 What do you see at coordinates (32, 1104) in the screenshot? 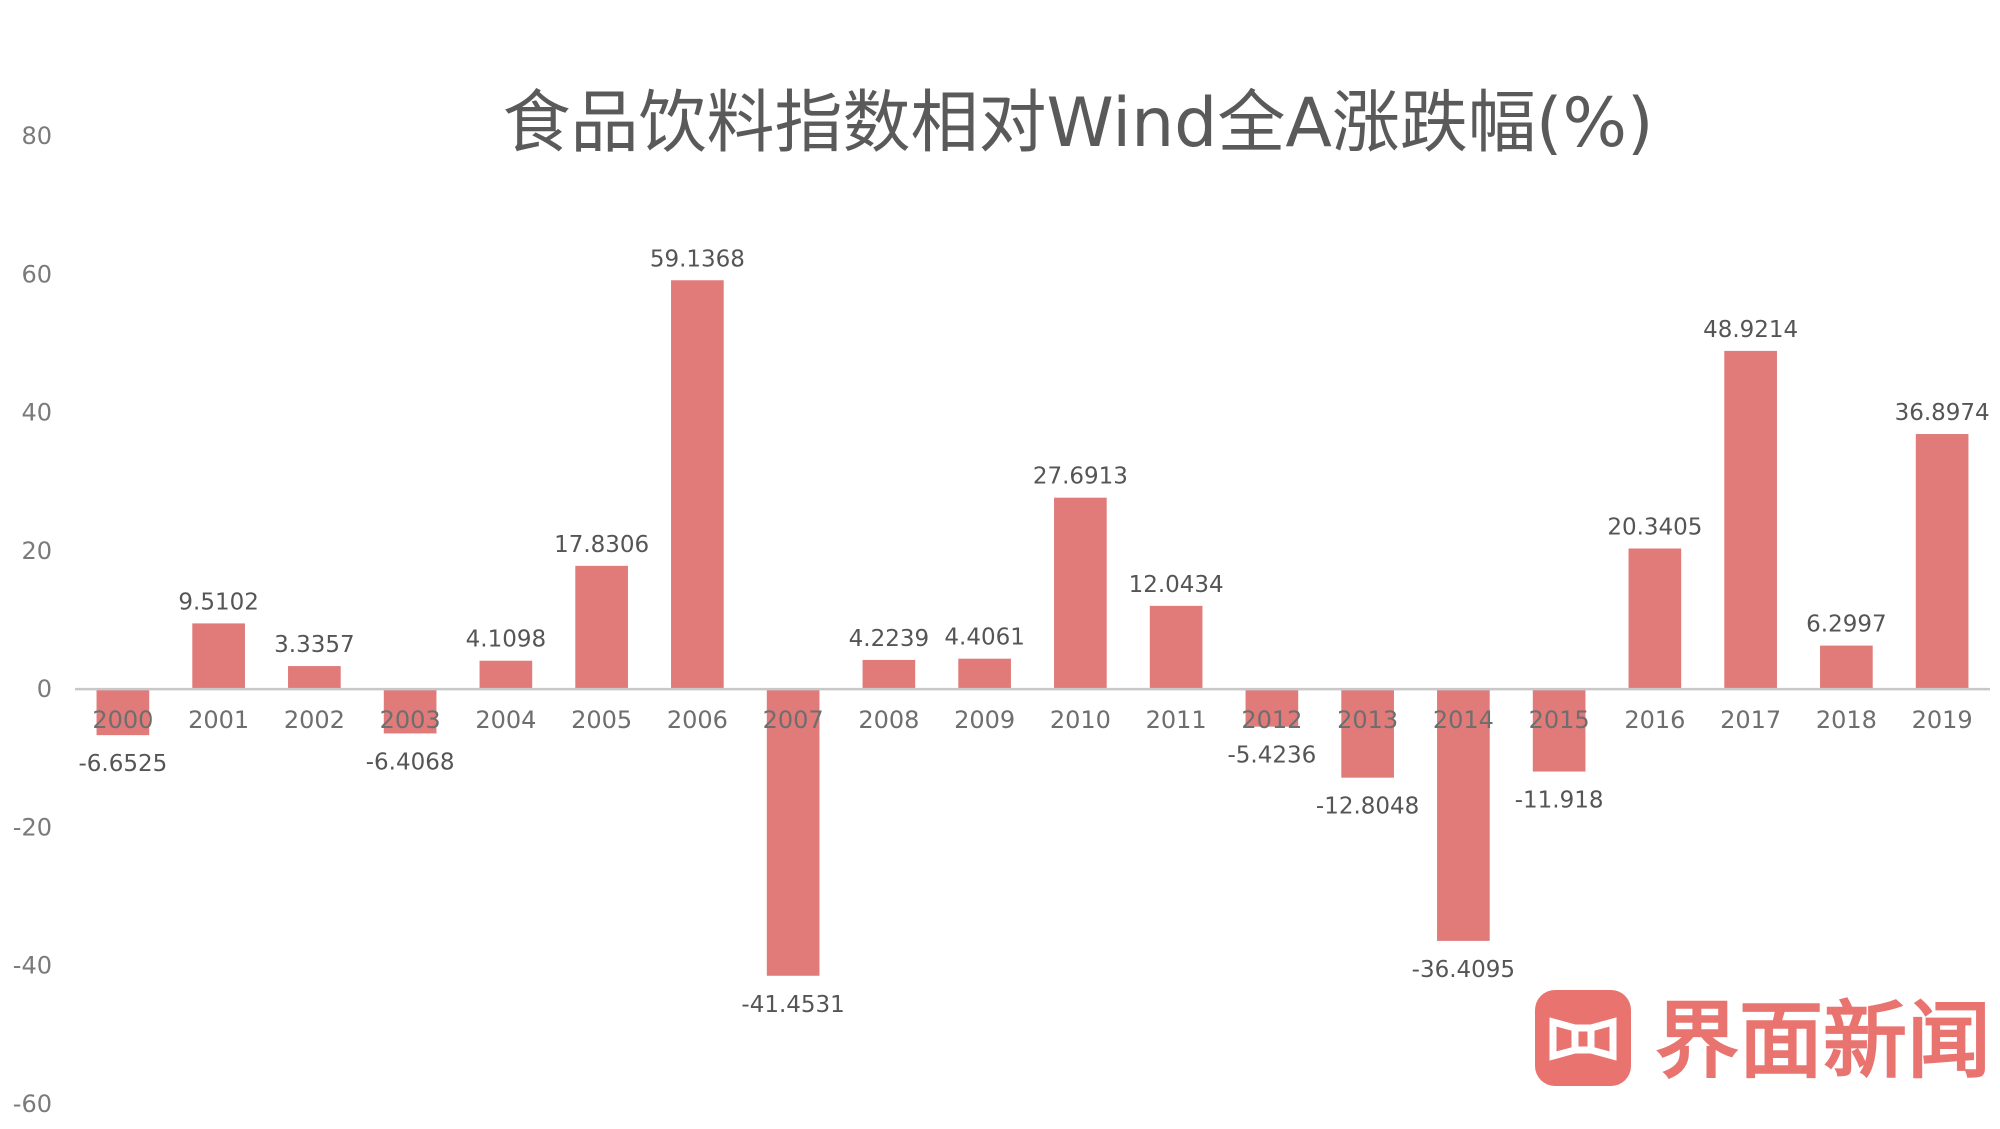
I see `y-tick-label: -60` at bounding box center [32, 1104].